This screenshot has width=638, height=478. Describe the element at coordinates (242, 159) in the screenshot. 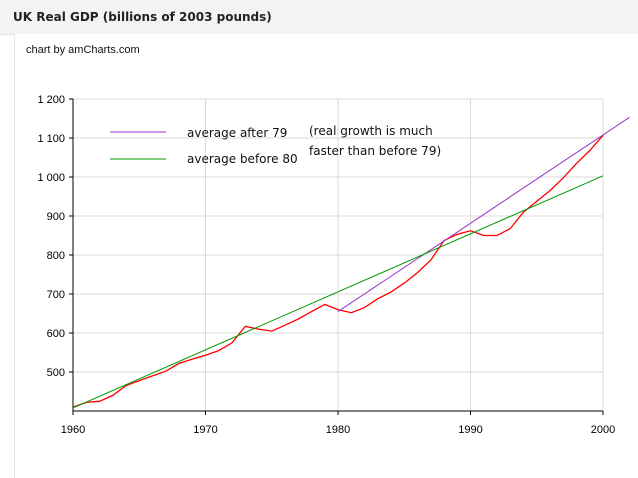

I see `legend-label-before80: average before 80` at that location.